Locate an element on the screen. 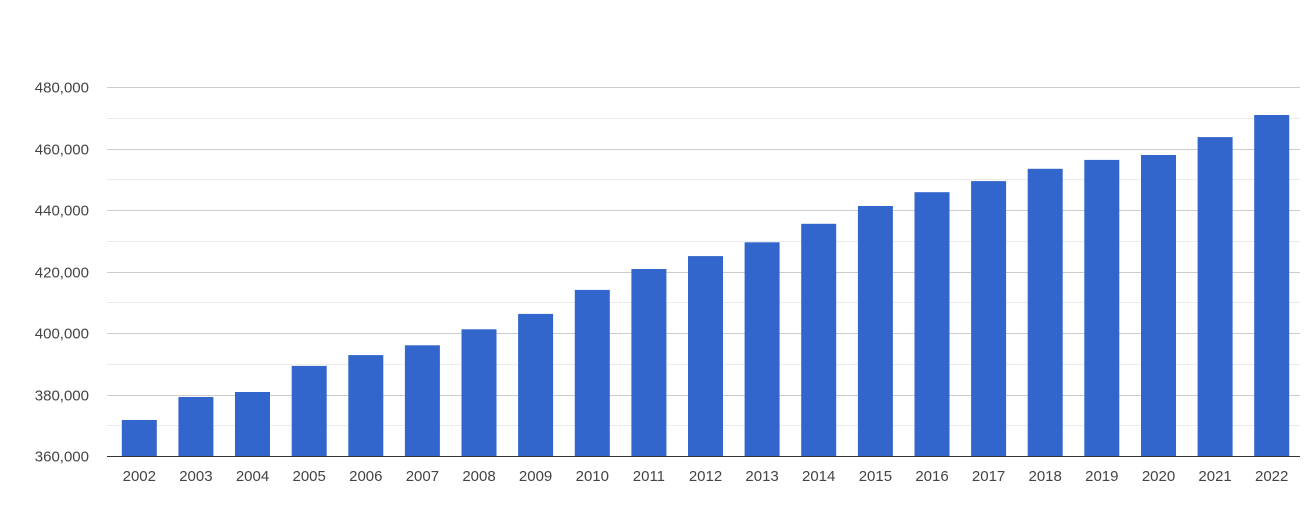 This screenshot has height=515, width=1305. bar-2018 is located at coordinates (1045, 312).